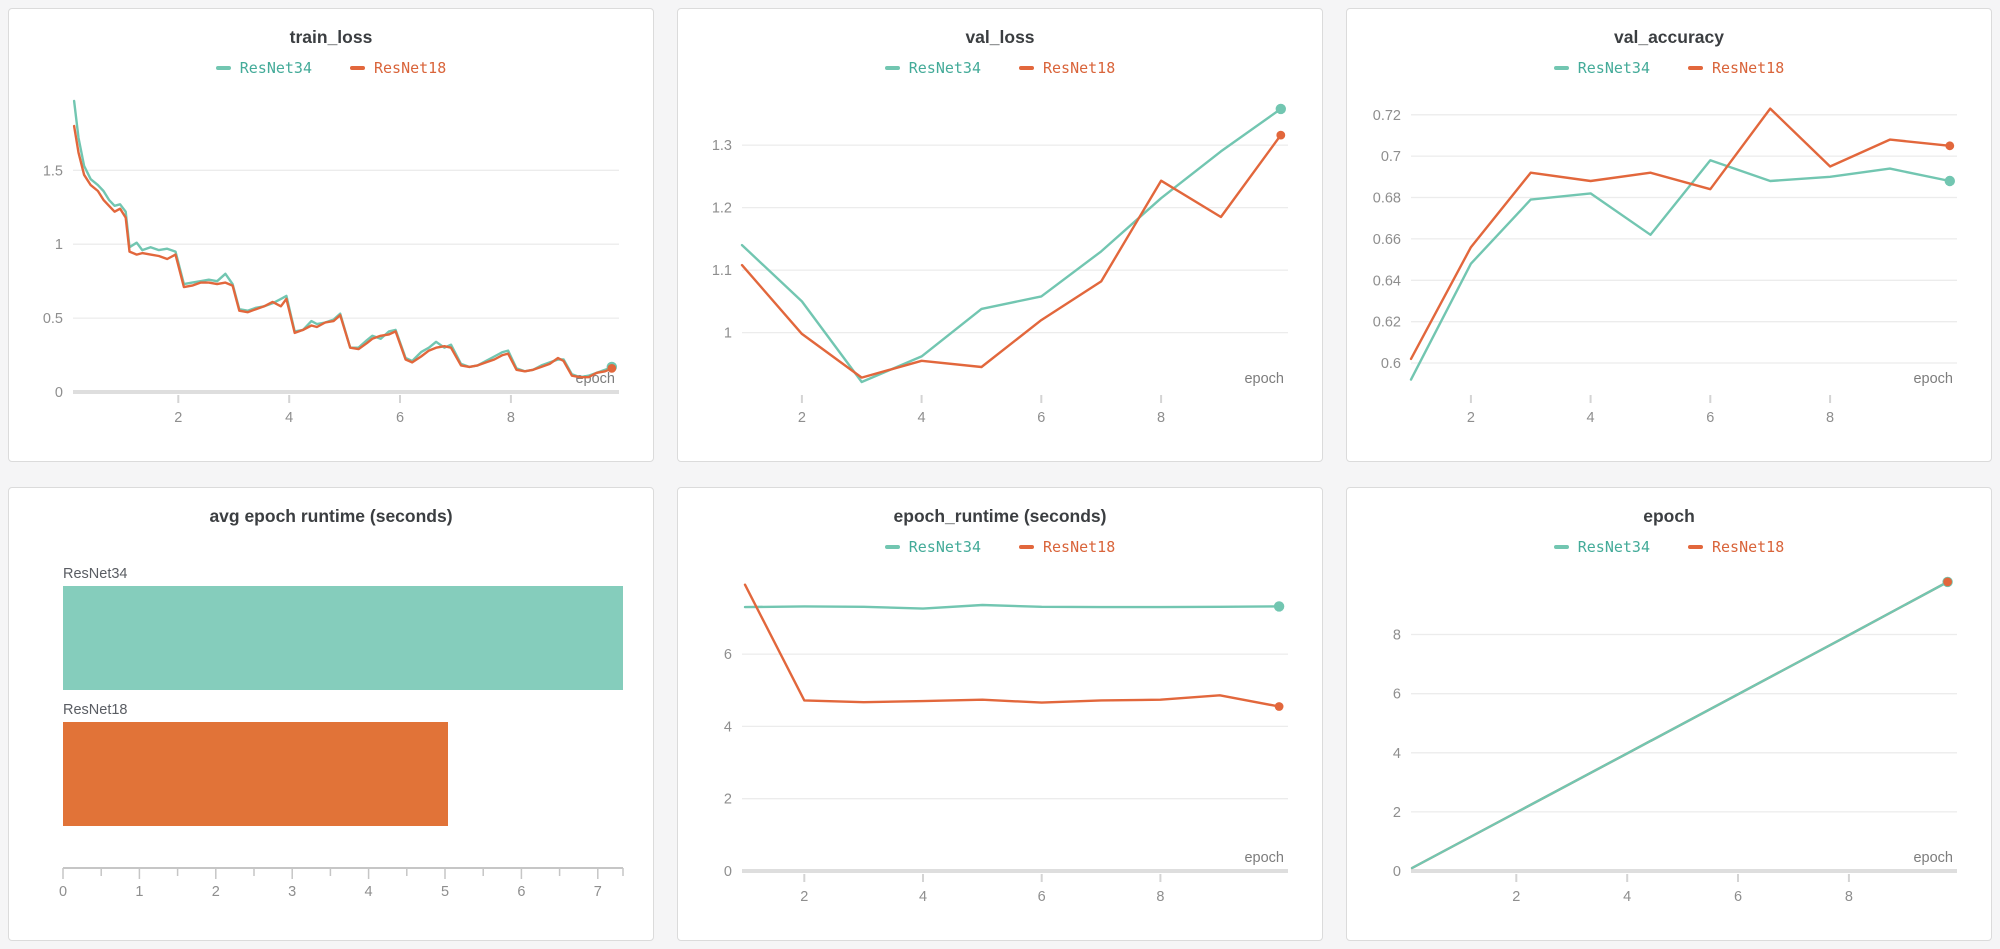  Describe the element at coordinates (722, 209) in the screenshot. I see `svg-text: 1.2` at that location.